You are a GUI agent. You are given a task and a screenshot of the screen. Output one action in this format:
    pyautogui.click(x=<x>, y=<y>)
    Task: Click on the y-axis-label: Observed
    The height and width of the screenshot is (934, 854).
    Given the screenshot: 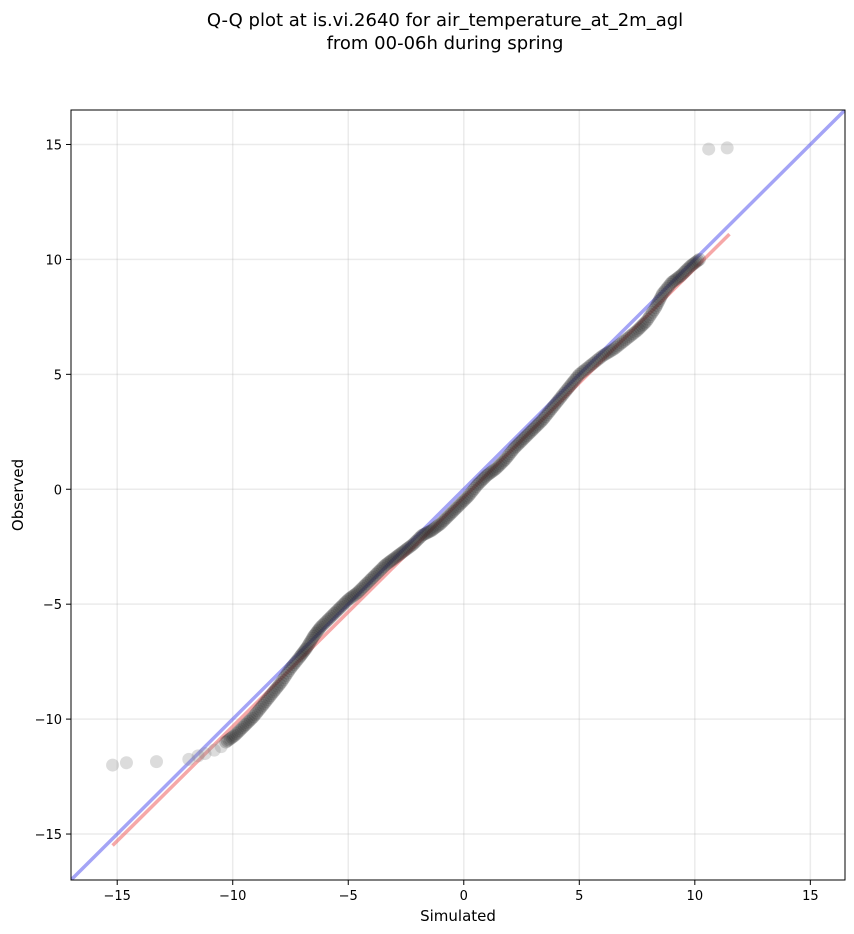 What is the action you would take?
    pyautogui.click(x=18, y=495)
    